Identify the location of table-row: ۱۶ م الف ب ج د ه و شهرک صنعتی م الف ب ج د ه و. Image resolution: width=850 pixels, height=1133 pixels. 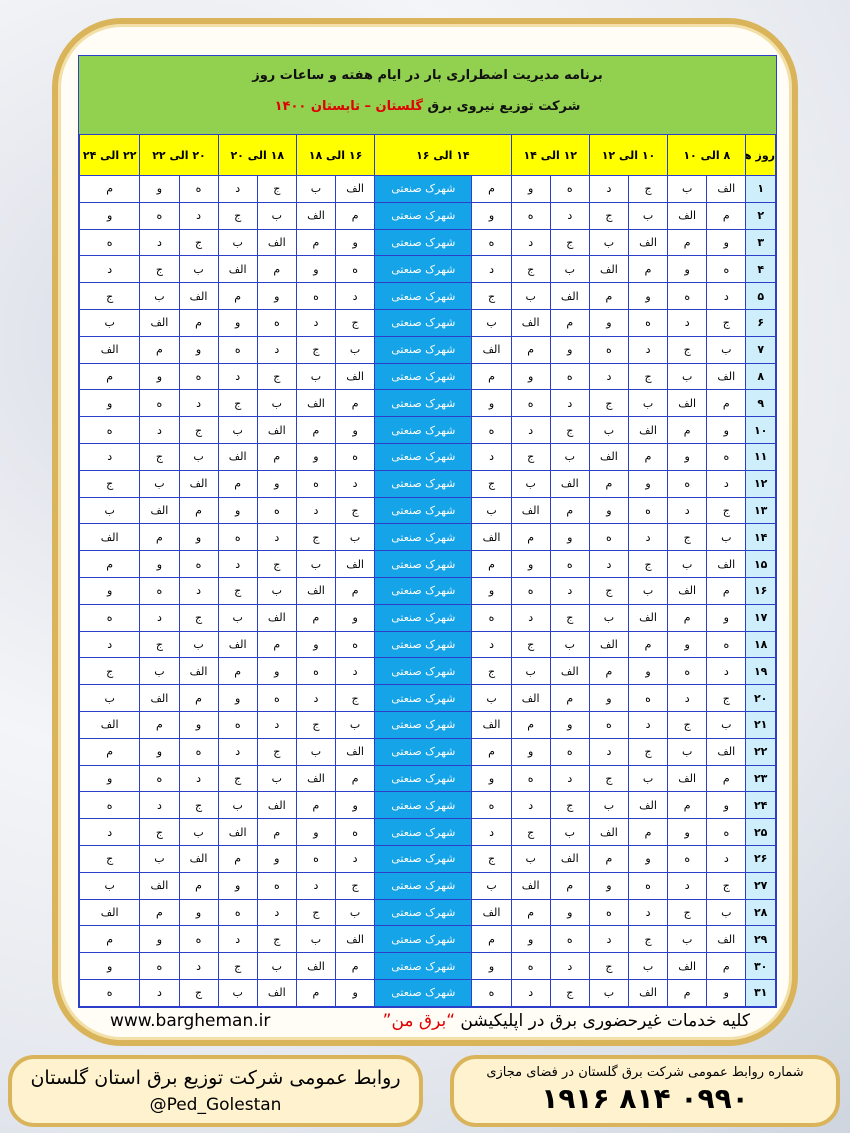
(427, 590).